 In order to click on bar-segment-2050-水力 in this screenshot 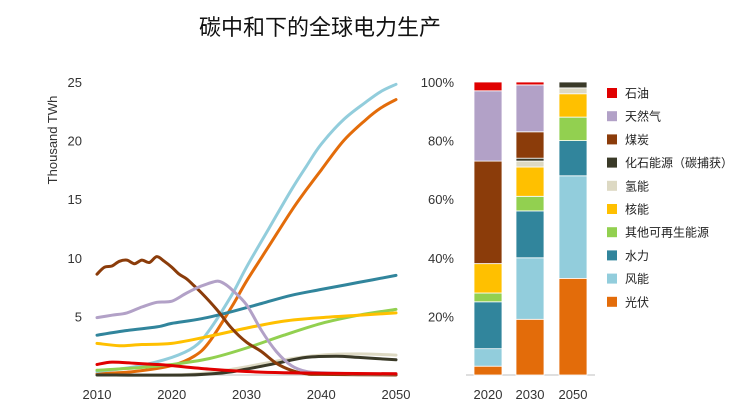, I will do `click(573, 158)`.